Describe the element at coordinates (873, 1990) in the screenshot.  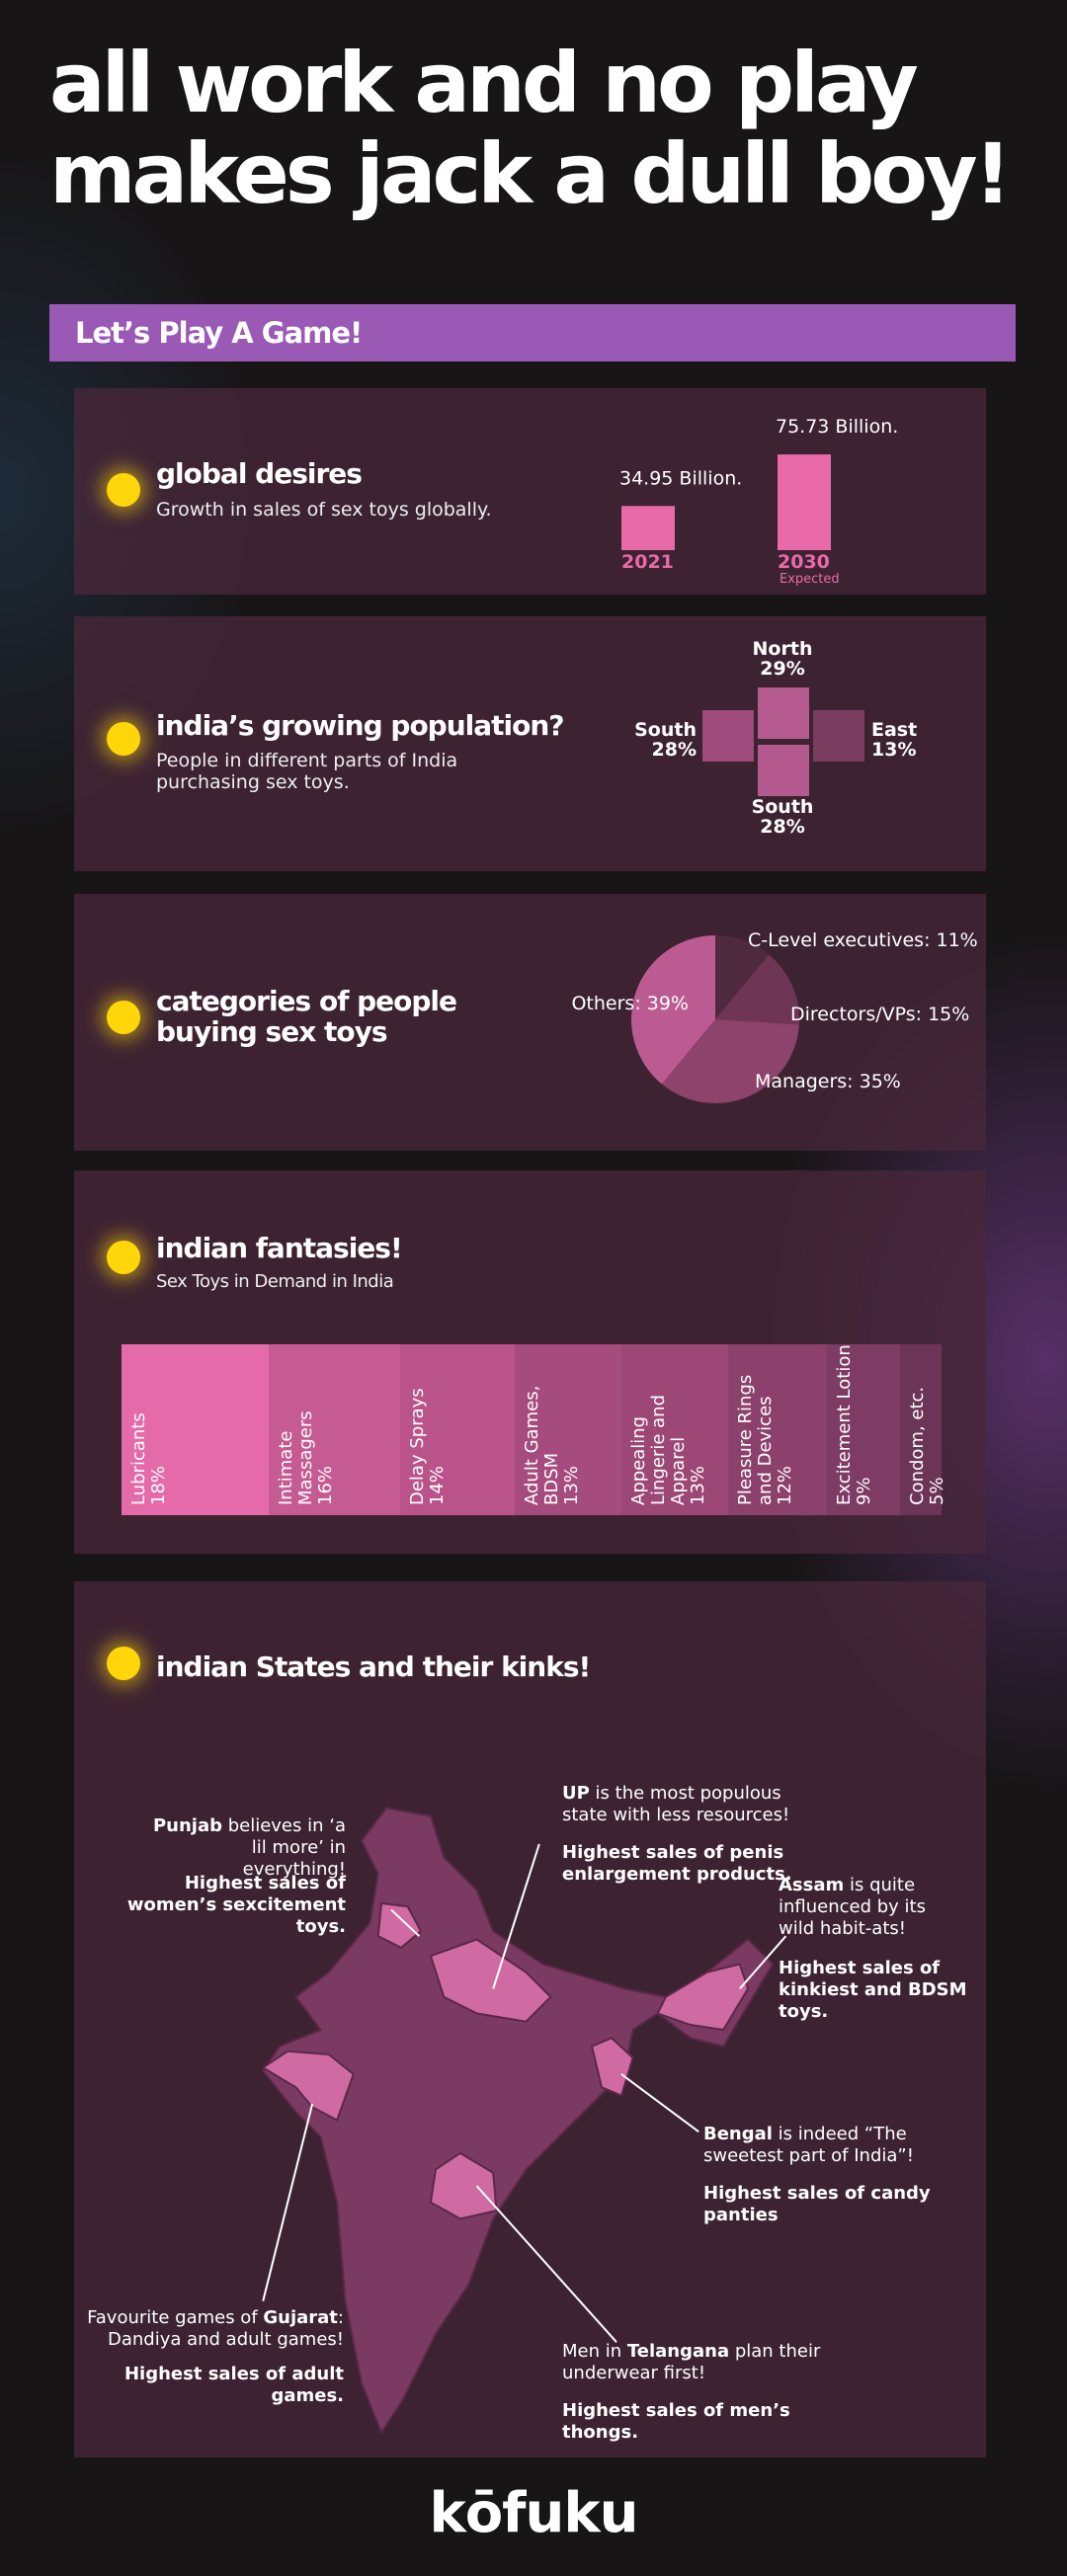
I see `state-highlight: Highest sales of kinkiest and BDSM toys.` at that location.